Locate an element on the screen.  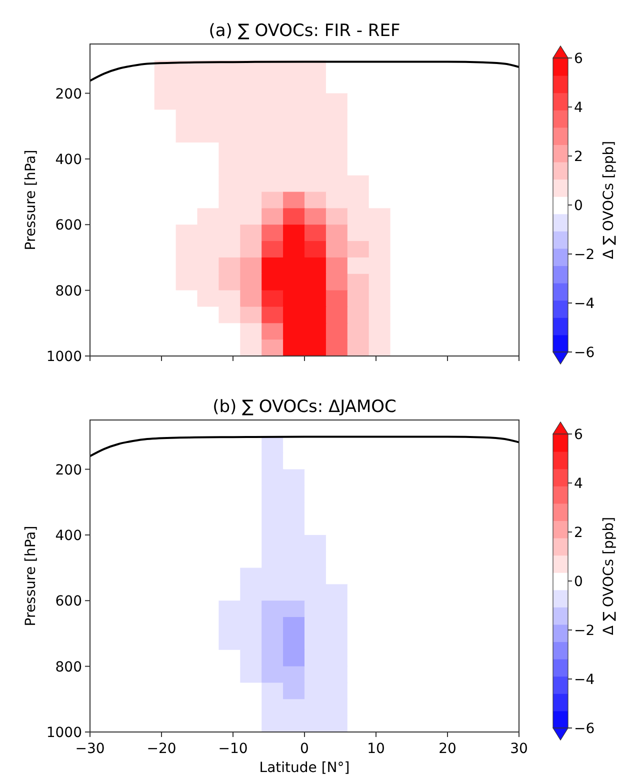
chart-title: (a) ∑ OVOCs: FIR - REF is located at coordinates (304, 31).